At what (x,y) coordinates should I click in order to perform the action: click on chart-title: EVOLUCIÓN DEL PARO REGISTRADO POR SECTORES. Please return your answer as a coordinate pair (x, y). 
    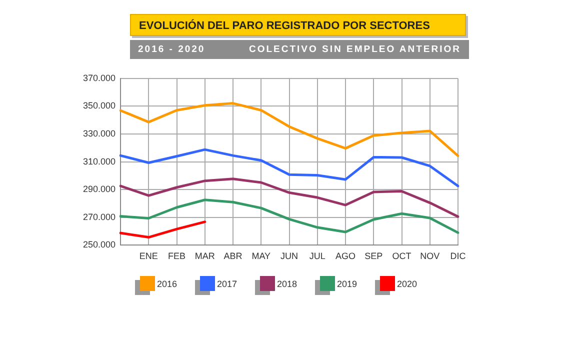
    Looking at the image, I should click on (298, 25).